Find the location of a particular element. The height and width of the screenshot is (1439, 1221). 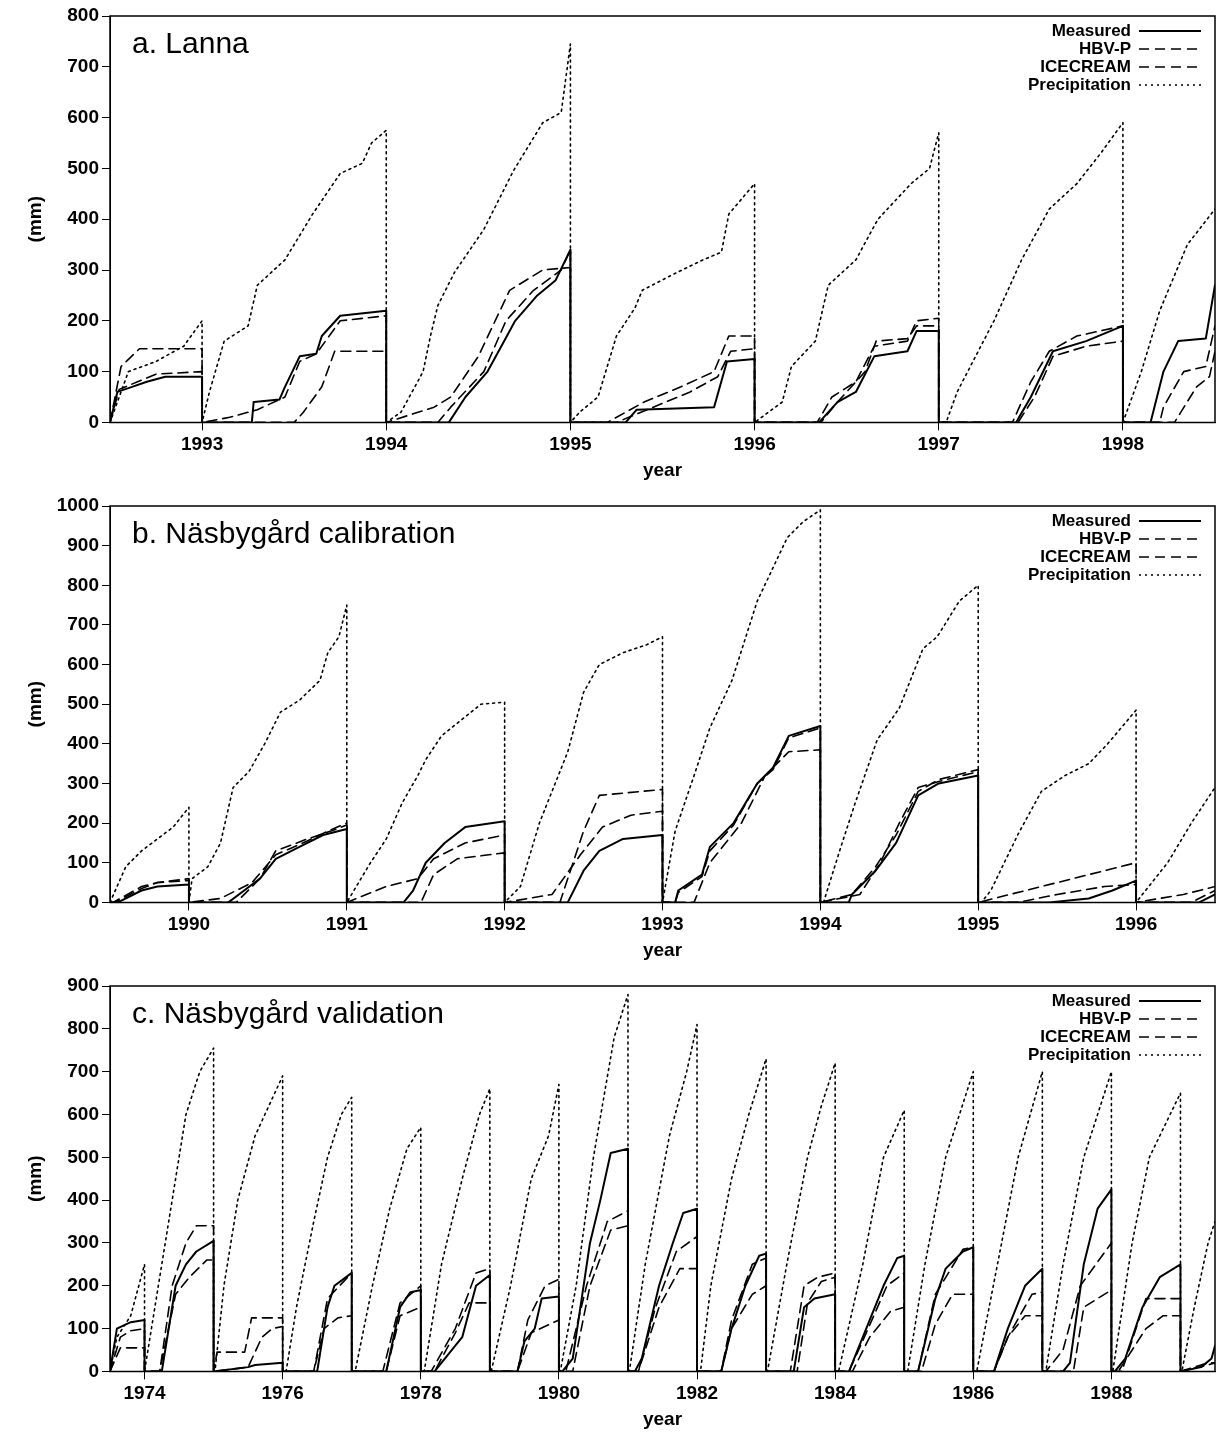

chart-title: c. Näsbygård validation is located at coordinates (288, 1013).